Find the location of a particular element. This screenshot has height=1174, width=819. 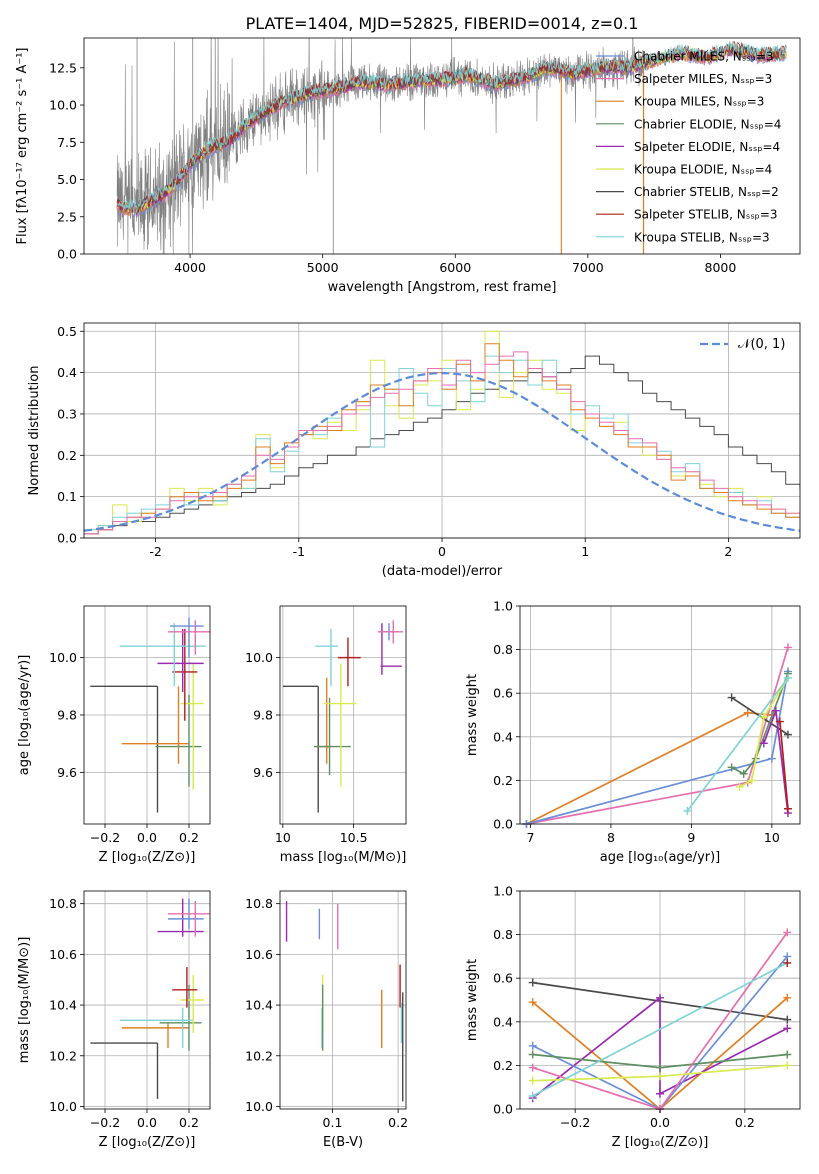

weight-vs-Z-plot-area is located at coordinates (660, 1020).